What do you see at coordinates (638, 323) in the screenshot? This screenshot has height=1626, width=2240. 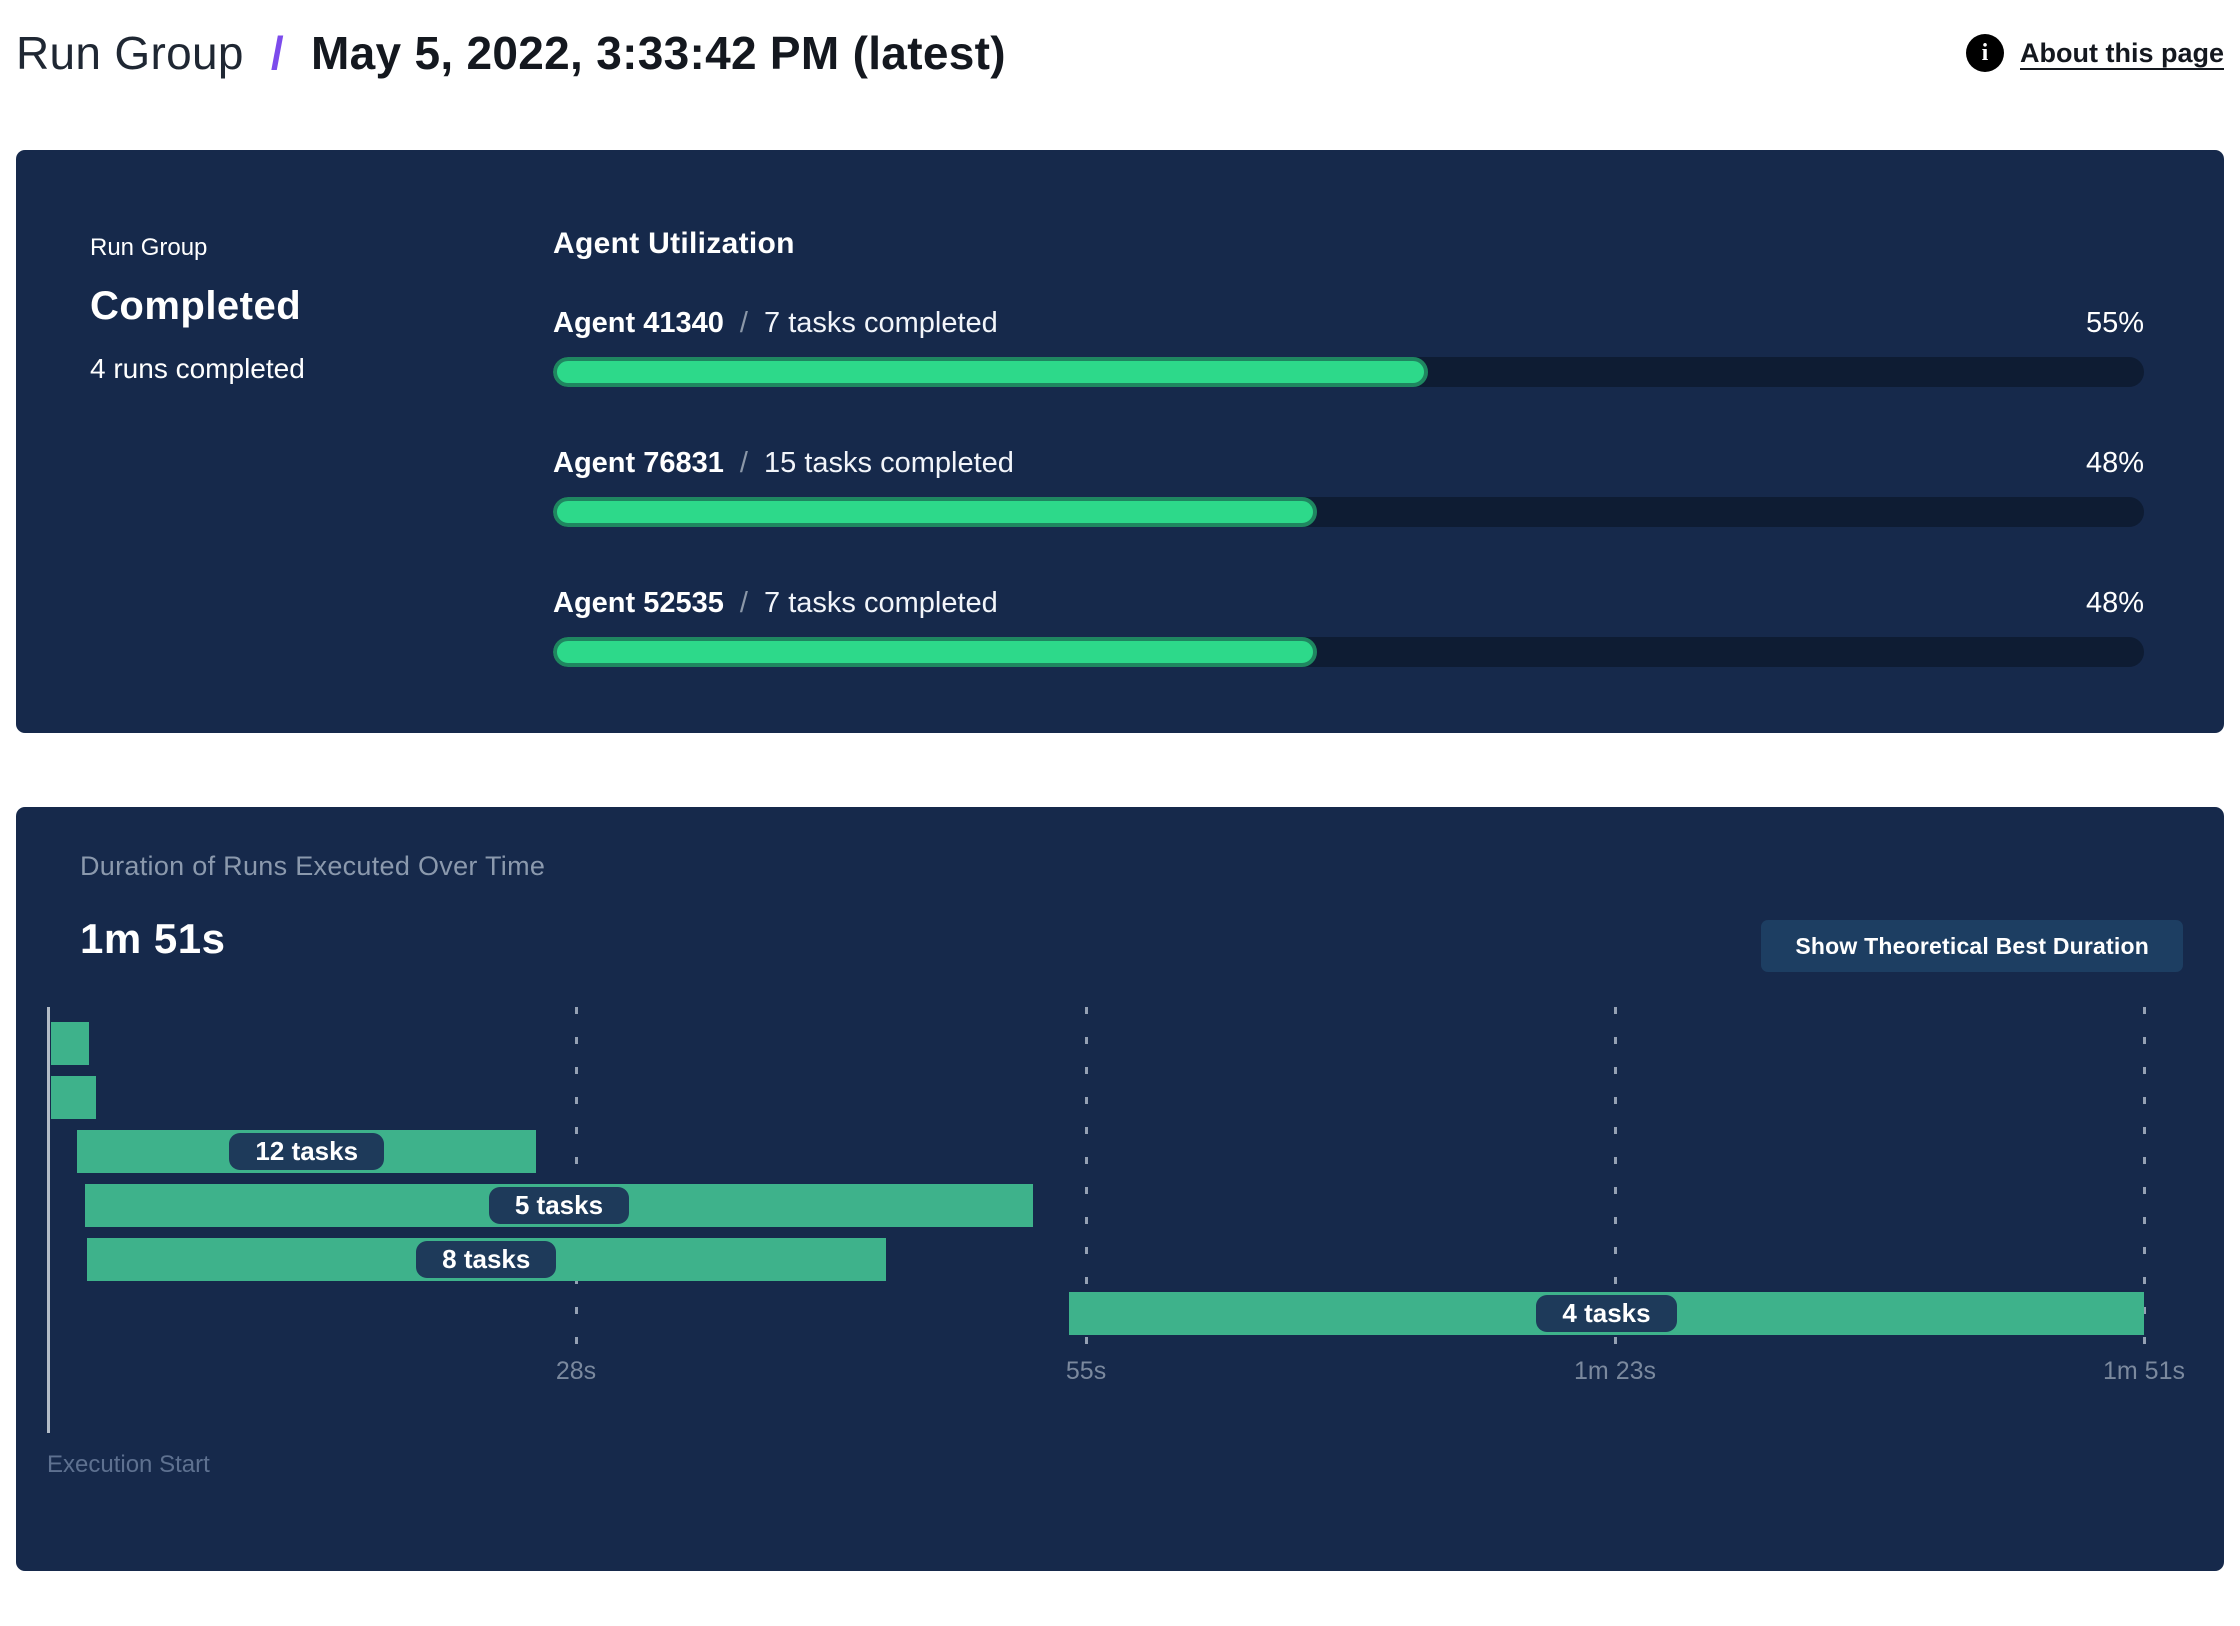 I see `agent-name: Agent 41340` at bounding box center [638, 323].